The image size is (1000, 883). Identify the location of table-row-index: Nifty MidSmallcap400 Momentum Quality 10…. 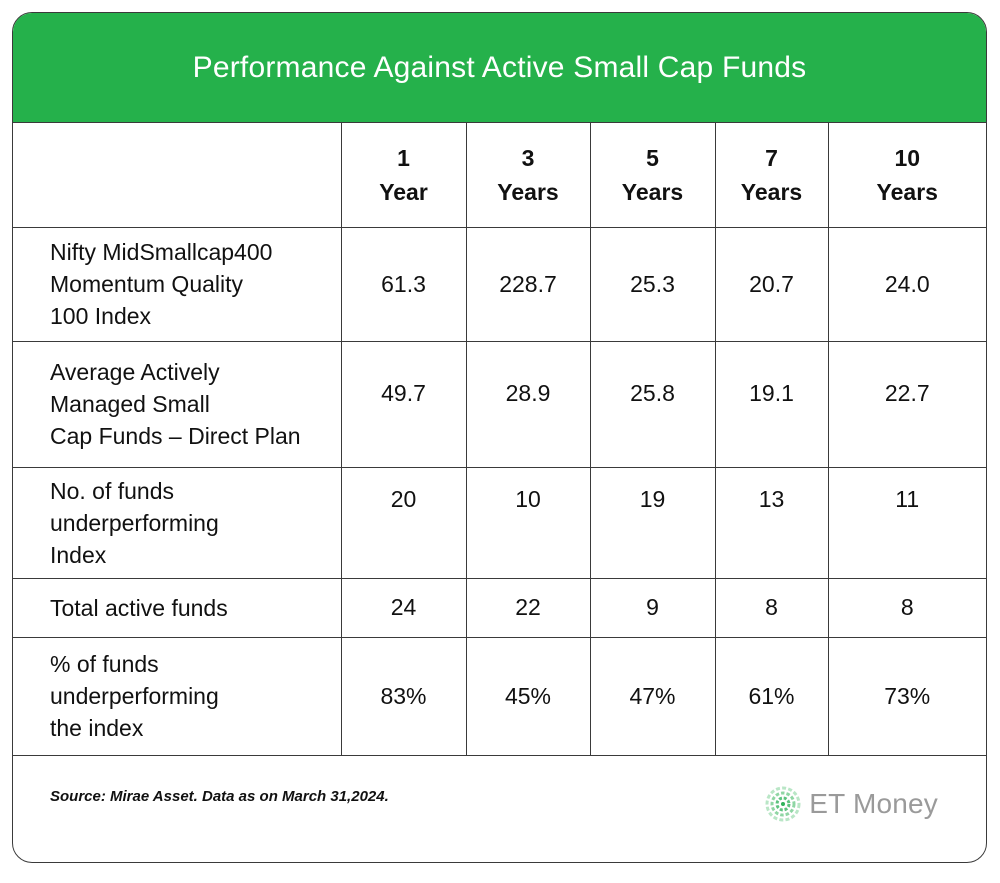
(499, 284).